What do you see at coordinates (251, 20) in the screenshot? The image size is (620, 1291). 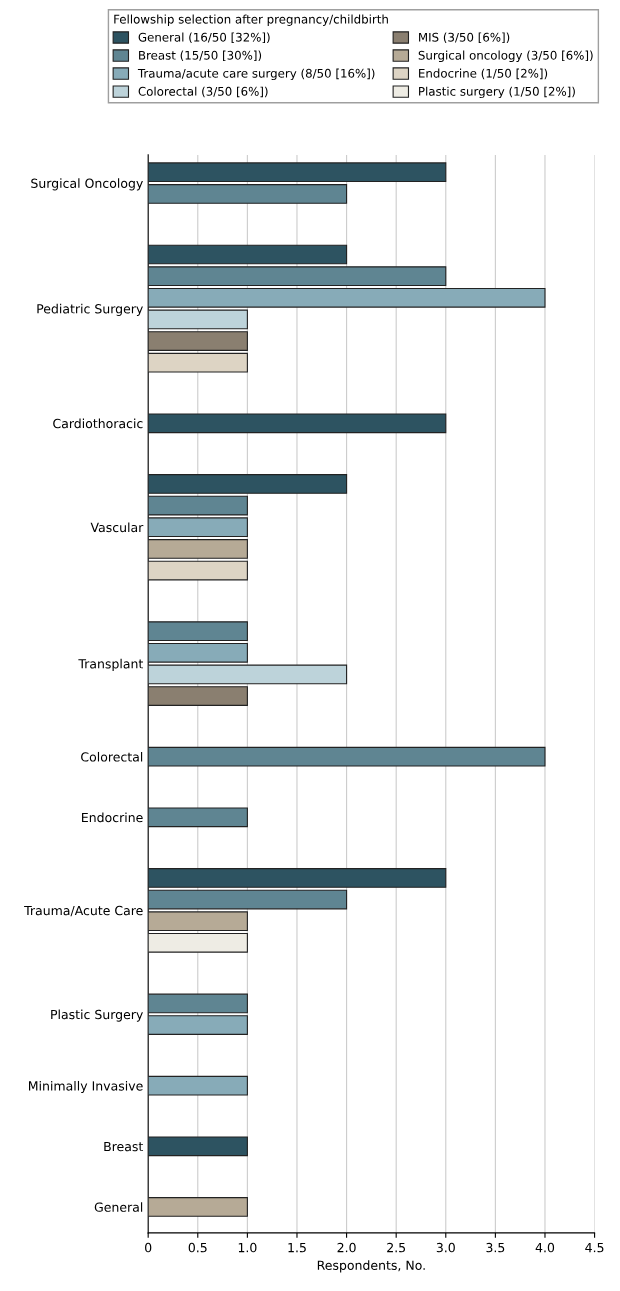 I see `legend-title: Fellowship selection after pregnancy/childbirth` at bounding box center [251, 20].